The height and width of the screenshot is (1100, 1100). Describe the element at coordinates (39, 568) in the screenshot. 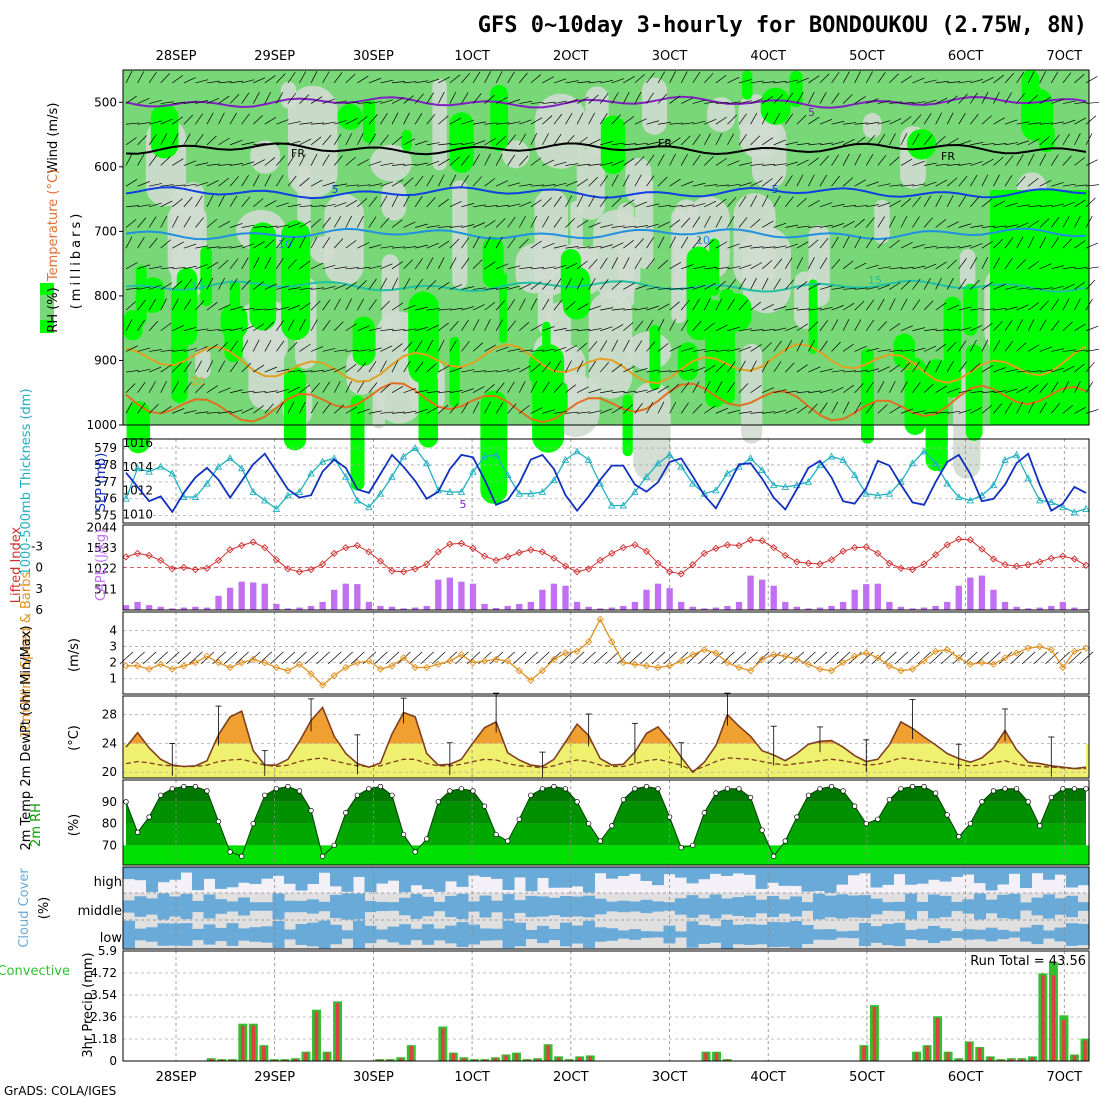

I see `lifted-index-tick: 0` at that location.